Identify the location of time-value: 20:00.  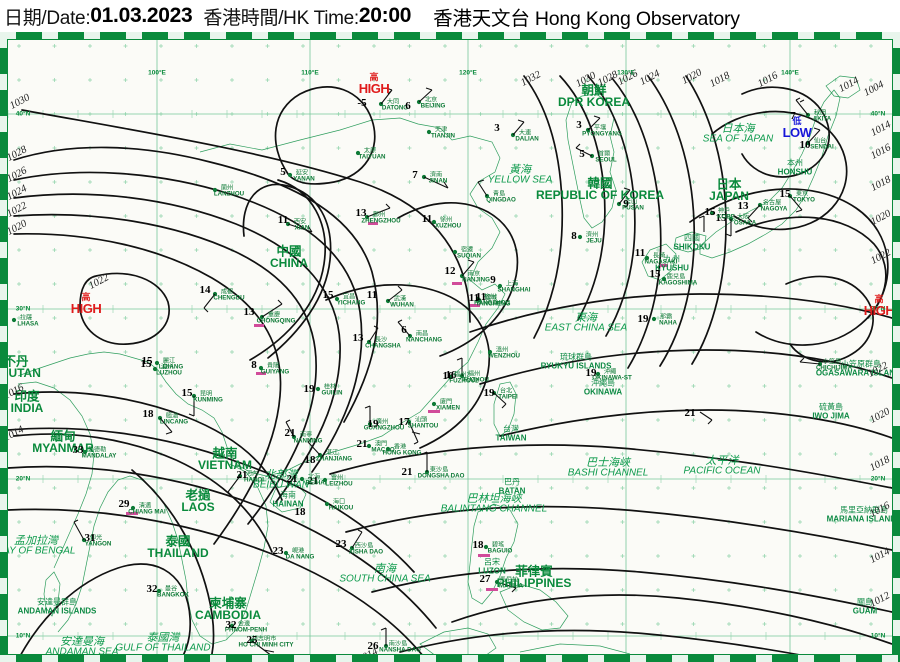
(385, 15).